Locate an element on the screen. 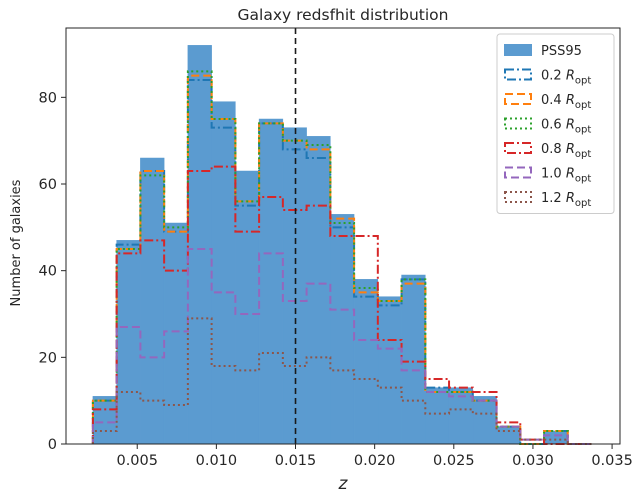  y-tick-label: 80 is located at coordinates (48, 98).